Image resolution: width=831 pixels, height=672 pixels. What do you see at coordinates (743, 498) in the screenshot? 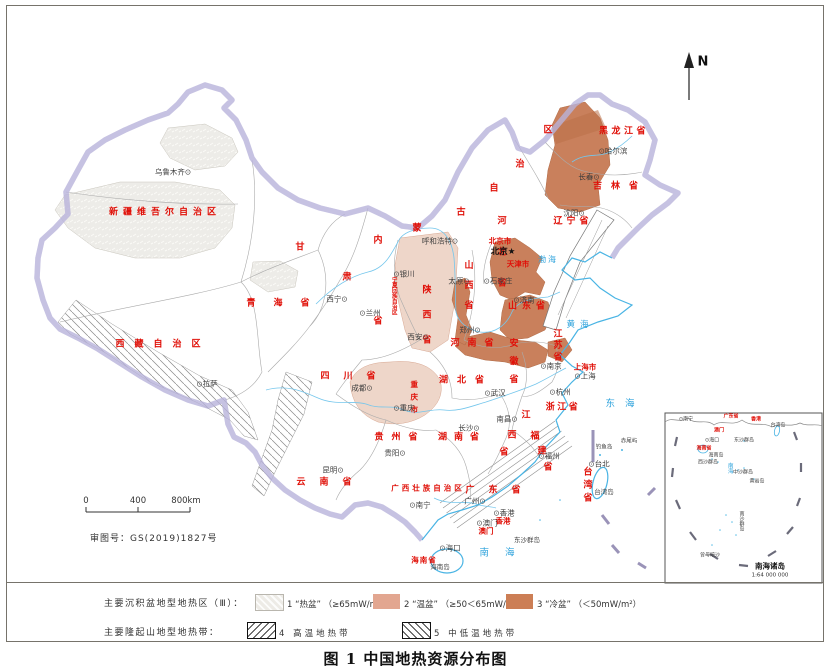
I see `inset-map` at bounding box center [743, 498].